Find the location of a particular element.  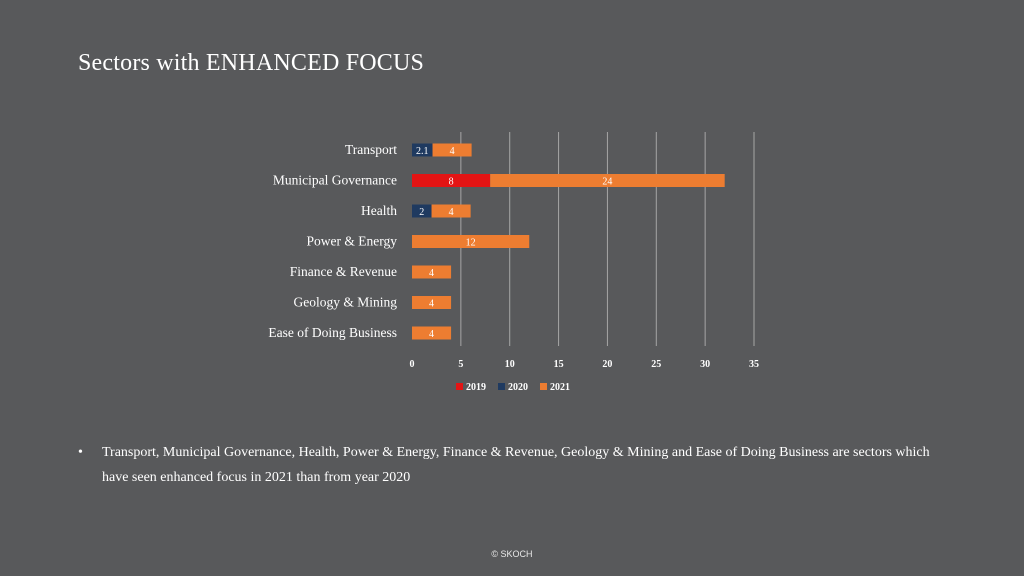

data-label: 8 is located at coordinates (451, 182).